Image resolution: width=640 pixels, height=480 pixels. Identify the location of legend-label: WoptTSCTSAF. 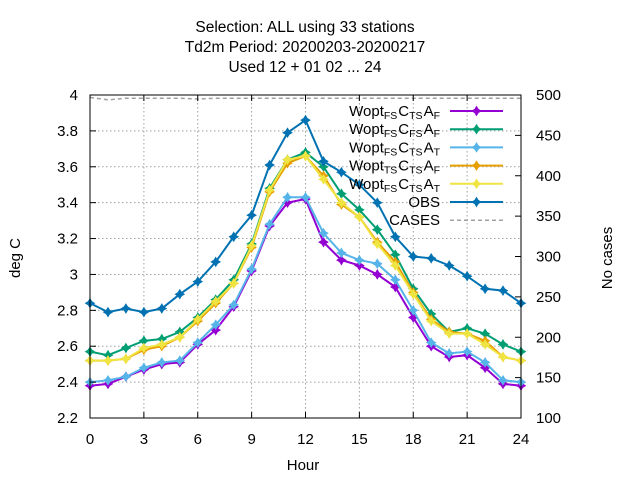
(394, 167).